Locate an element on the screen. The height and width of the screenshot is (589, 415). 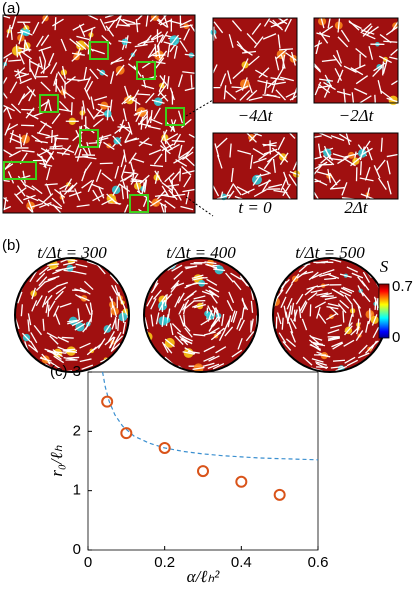
data-point is located at coordinates (164, 447).